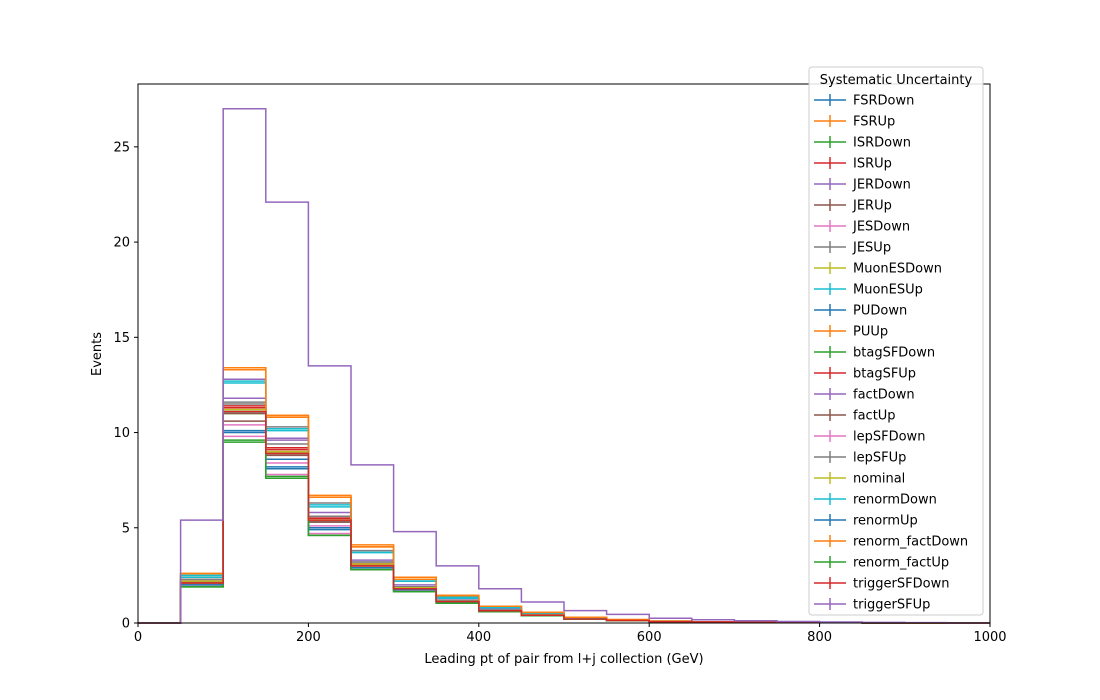 Image resolution: width=1100 pixels, height=700 pixels. What do you see at coordinates (871, 248) in the screenshot?
I see `legend-label: JESUp` at bounding box center [871, 248].